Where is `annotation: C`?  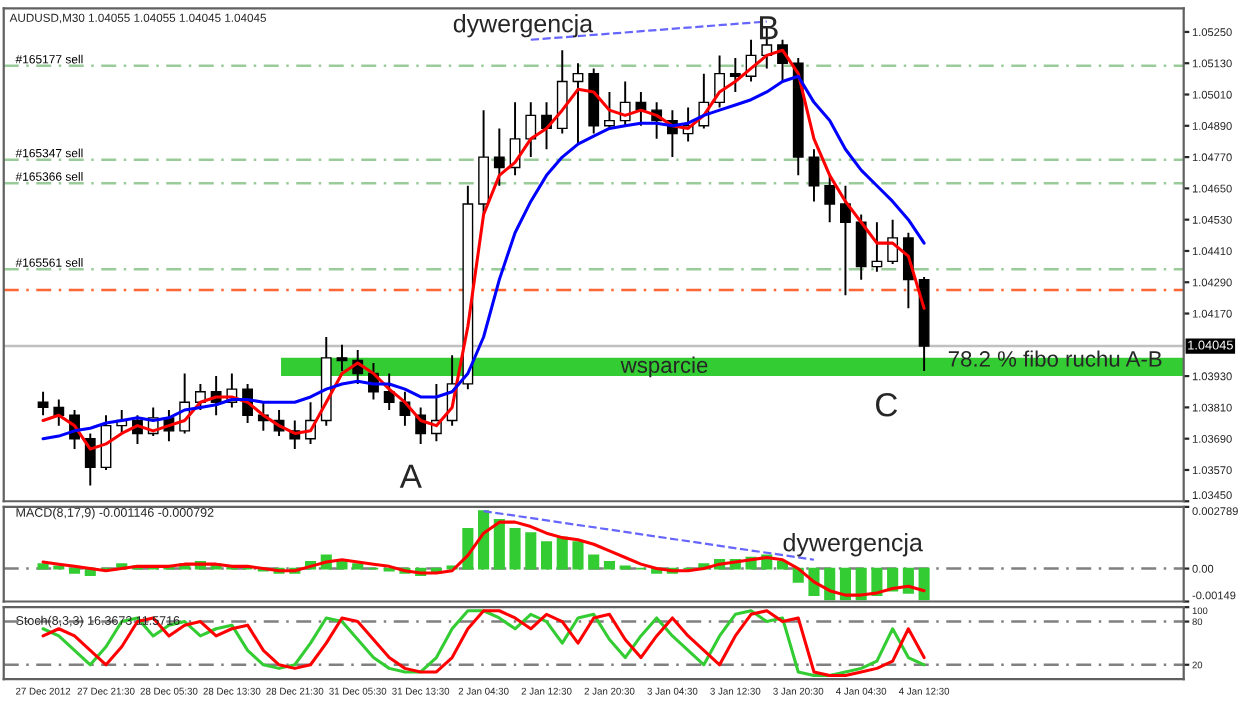 annotation: C is located at coordinates (887, 404).